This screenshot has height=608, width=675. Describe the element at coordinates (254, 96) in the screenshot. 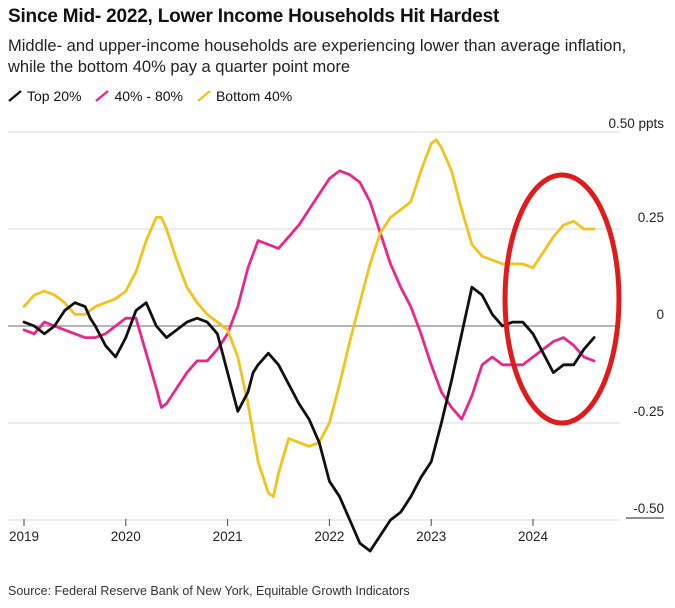

I see `legend-label-bottom-40: Bottom 40%` at that location.